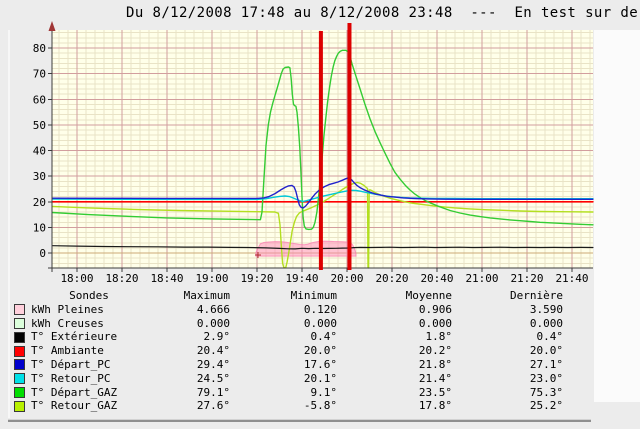 The width and height of the screenshot is (640, 429). I want to click on plus-marker-icon, so click(257, 255).